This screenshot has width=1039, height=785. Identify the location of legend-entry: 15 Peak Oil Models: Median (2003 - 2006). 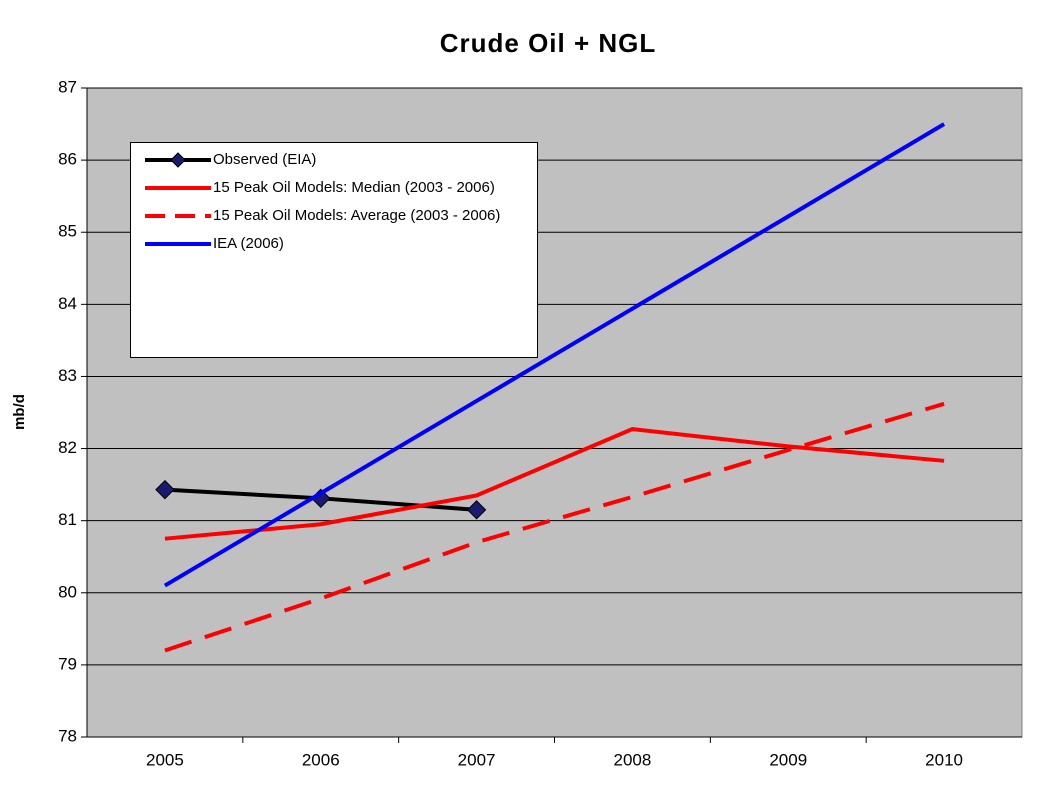
(336, 188).